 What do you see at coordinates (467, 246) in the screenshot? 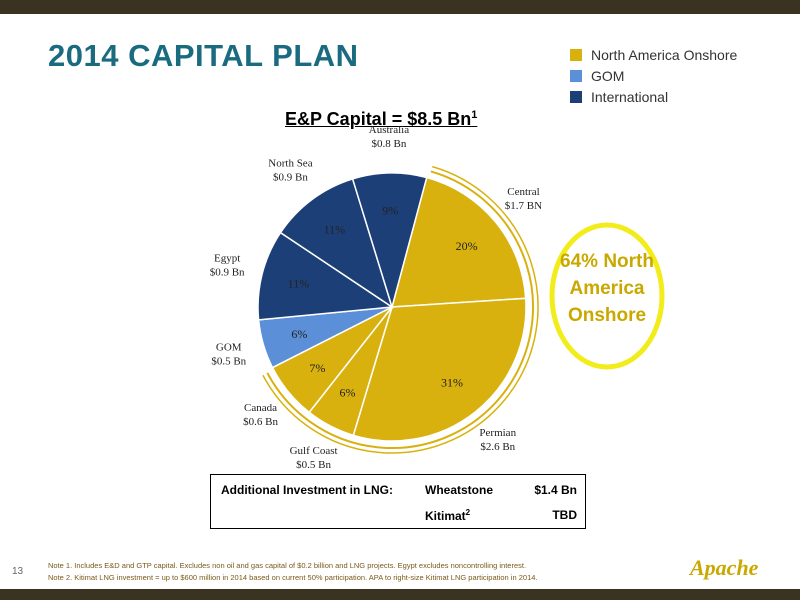
I see `slice-pct-label: 20%` at bounding box center [467, 246].